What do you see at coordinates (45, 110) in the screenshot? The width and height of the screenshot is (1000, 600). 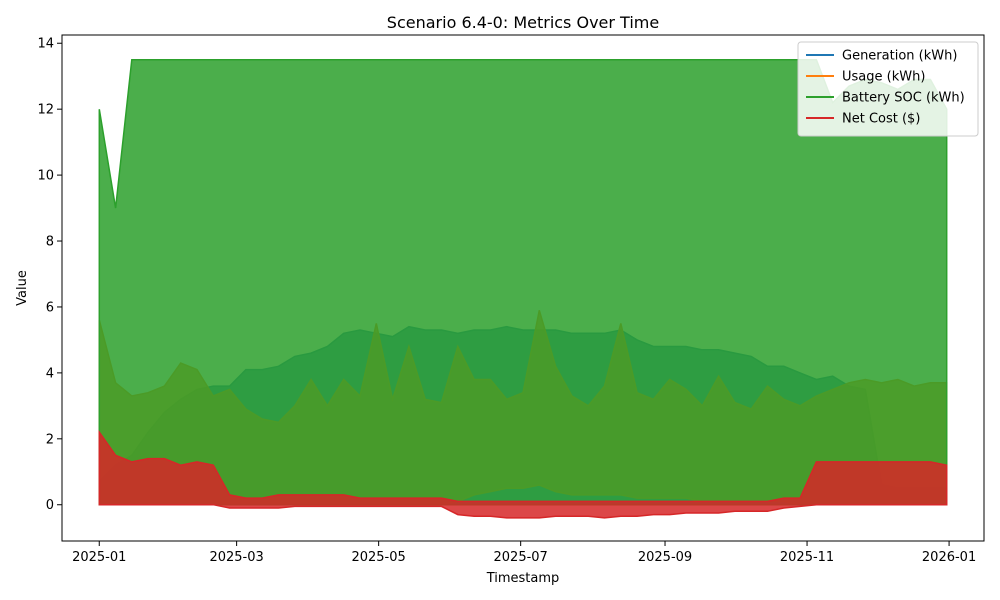 I see `y-tick-label: 12` at bounding box center [45, 110].